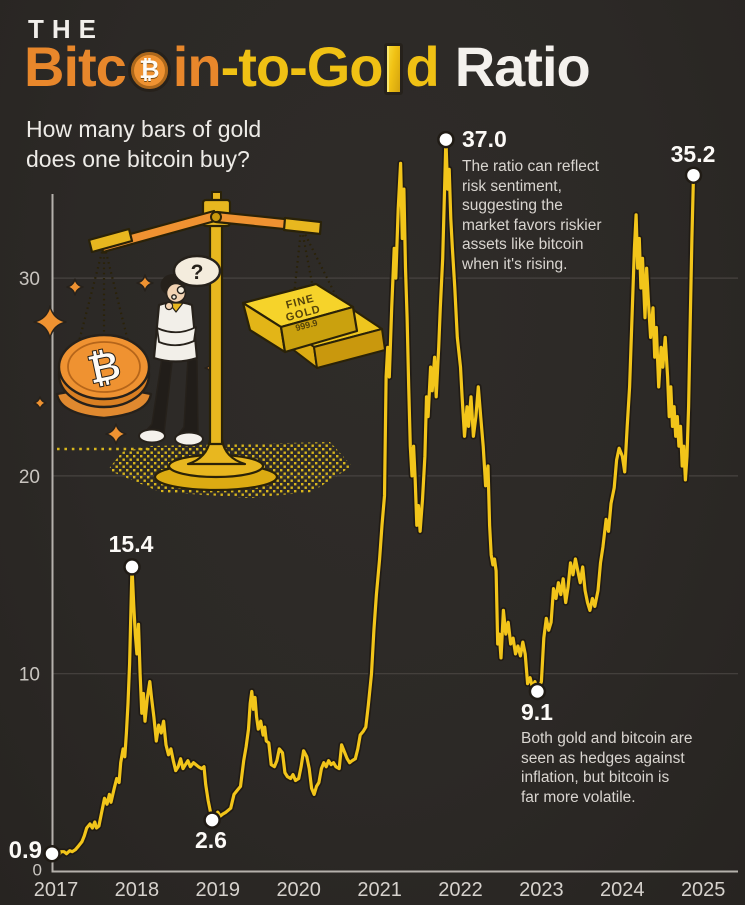 The height and width of the screenshot is (905, 745). What do you see at coordinates (216, 452) in the screenshot?
I see `scale-post-flare` at bounding box center [216, 452].